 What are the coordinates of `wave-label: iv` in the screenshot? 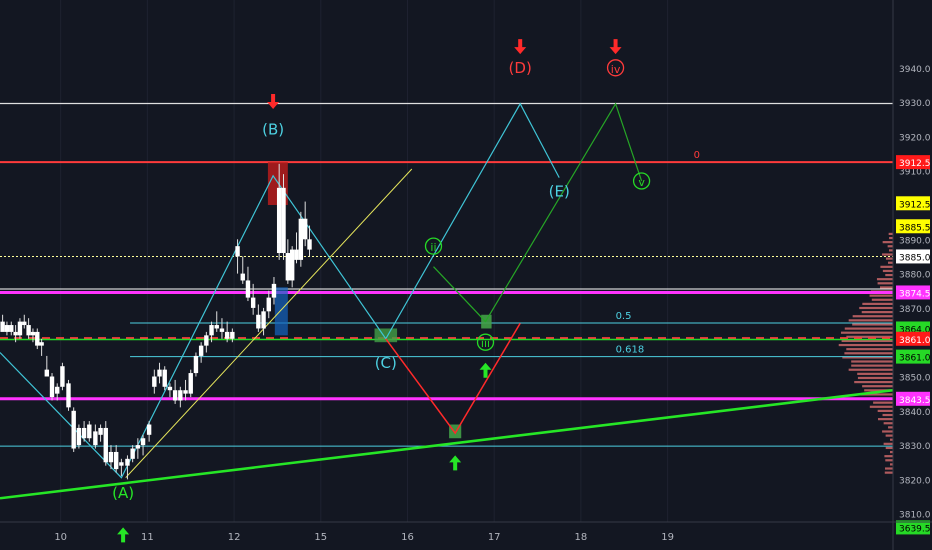 It's located at (616, 69).